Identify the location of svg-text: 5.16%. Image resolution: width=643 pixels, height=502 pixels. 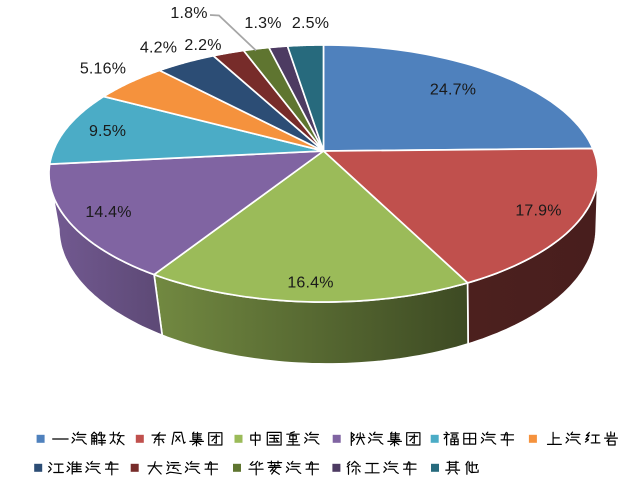
(103, 69).